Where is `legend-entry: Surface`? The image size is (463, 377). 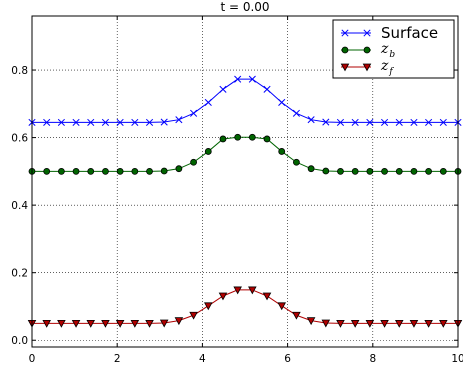
legend-entry: Surface is located at coordinates (389, 33).